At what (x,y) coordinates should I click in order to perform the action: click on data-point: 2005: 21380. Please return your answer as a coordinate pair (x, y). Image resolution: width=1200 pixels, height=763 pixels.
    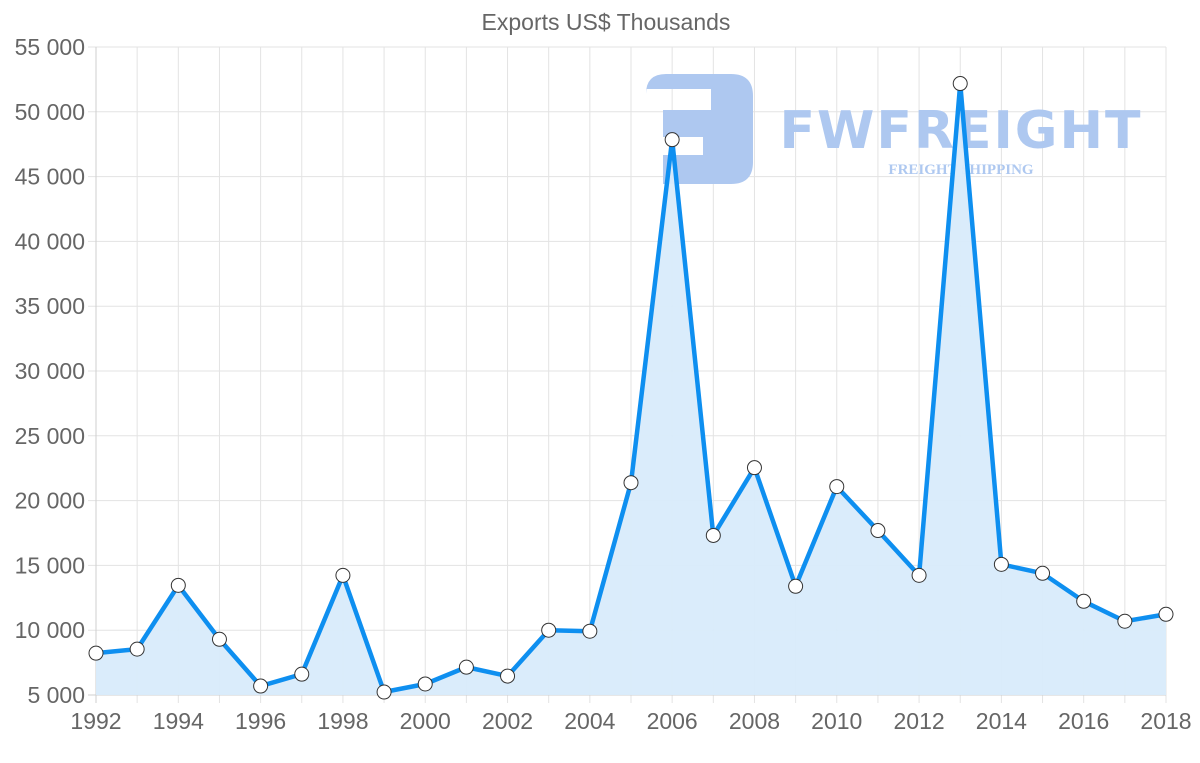
    Looking at the image, I should click on (631, 483).